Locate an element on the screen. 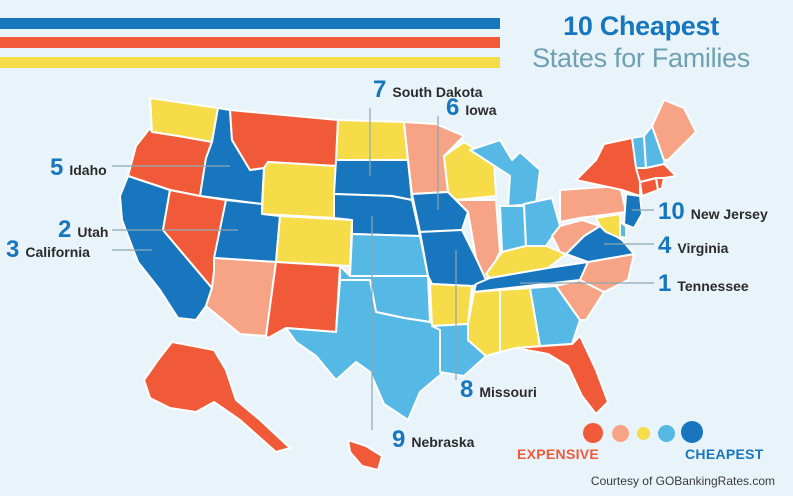 This screenshot has height=496, width=793. state-name: South Dakota is located at coordinates (437, 92).